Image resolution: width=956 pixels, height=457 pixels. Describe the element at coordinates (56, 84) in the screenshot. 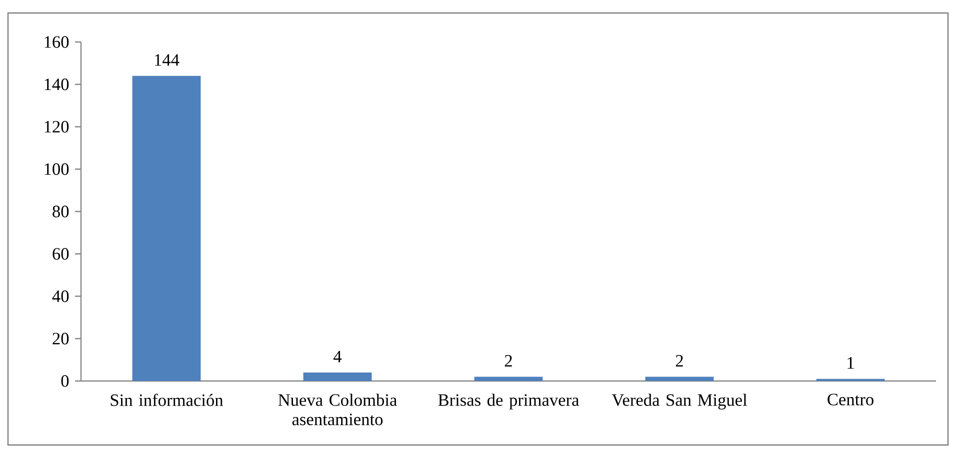

I see `y-tick-label: 140` at that location.